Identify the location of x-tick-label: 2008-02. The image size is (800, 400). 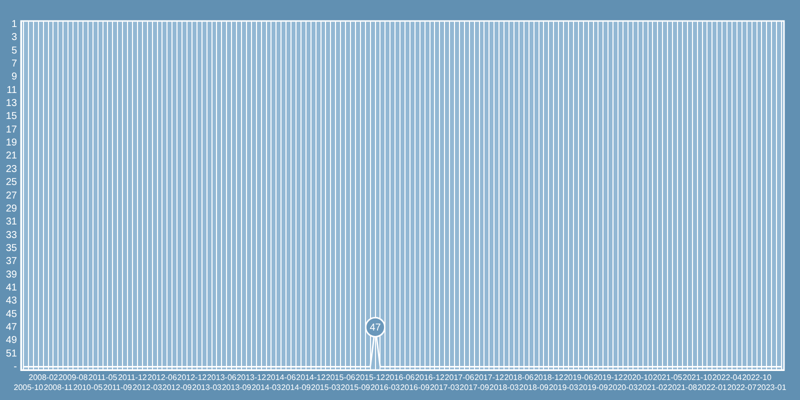
(43, 377).